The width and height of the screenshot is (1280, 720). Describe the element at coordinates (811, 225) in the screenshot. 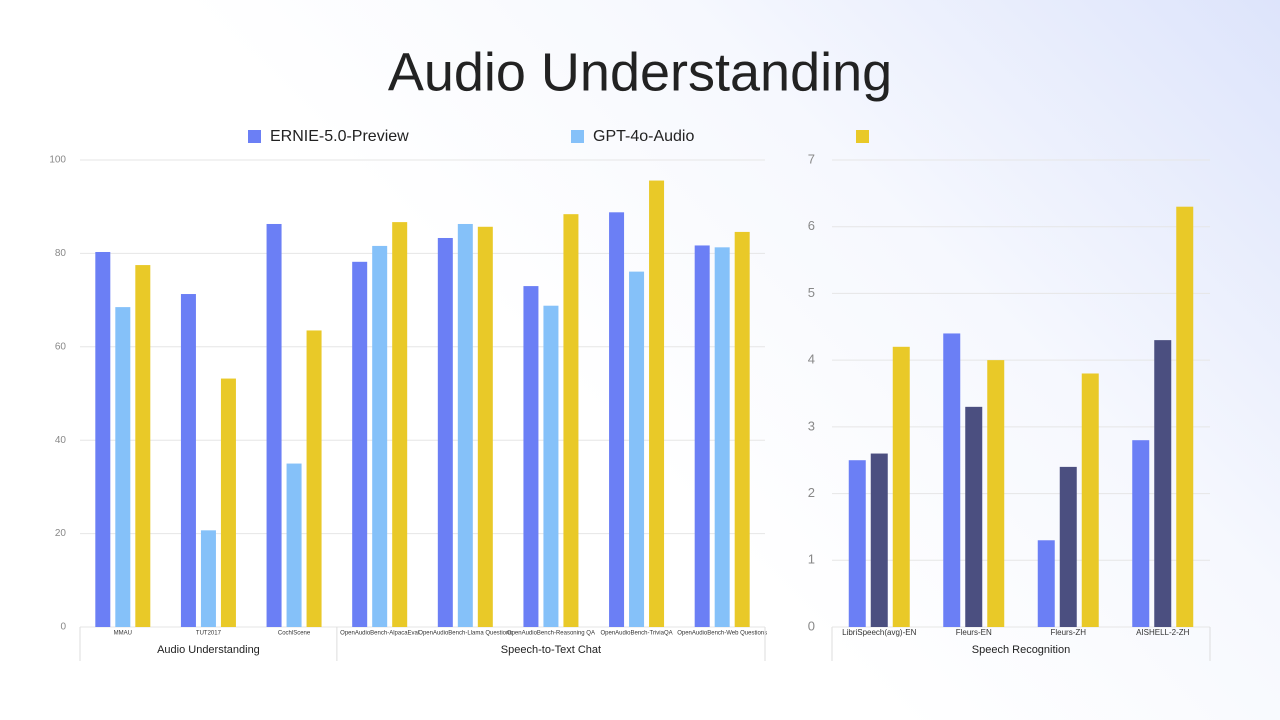

I see `y-tick-label: 6` at that location.